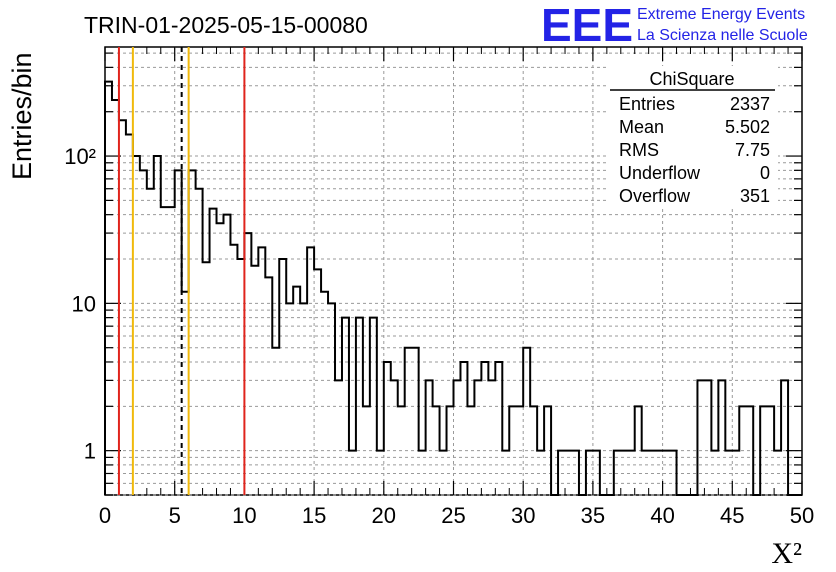 Image resolution: width=836 pixels, height=572 pixels. I want to click on x-tick-label: 15, so click(314, 515).